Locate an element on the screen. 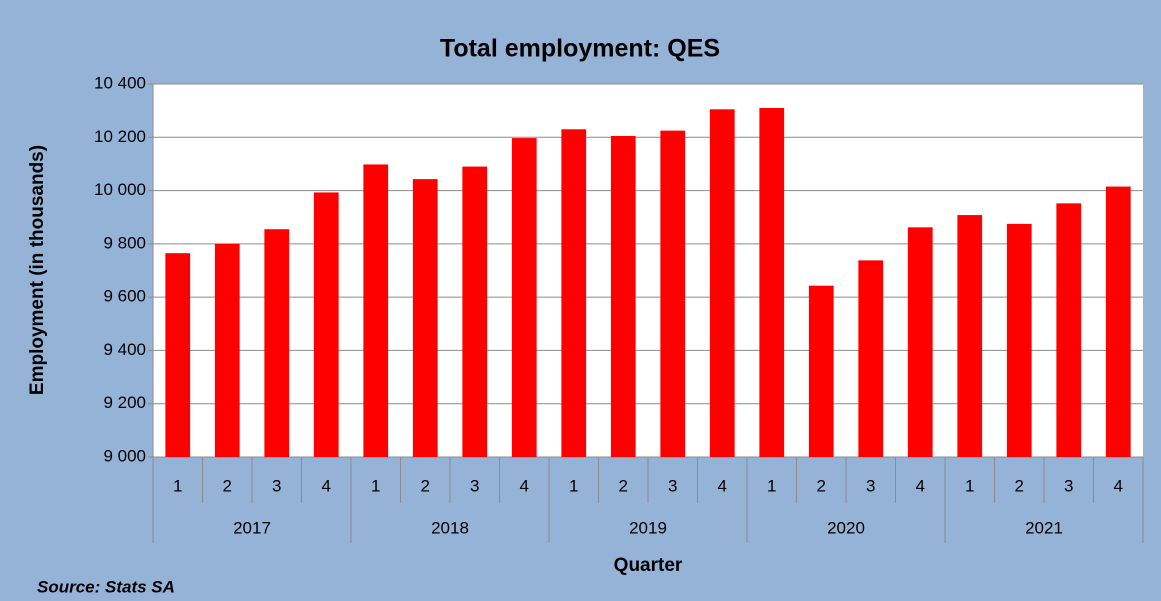  x-axis-label: Quarter is located at coordinates (648, 565).